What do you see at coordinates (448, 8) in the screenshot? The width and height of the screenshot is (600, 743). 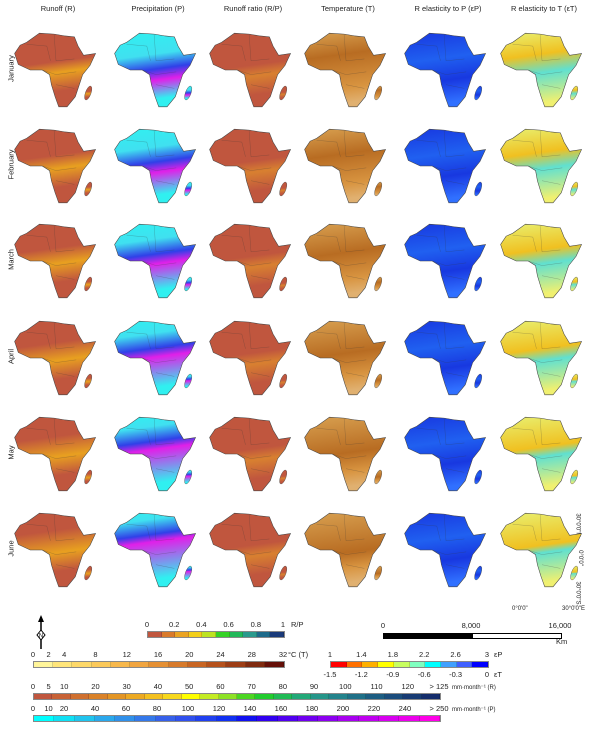 I see `column-header: R elasticity to P (εP)` at bounding box center [448, 8].